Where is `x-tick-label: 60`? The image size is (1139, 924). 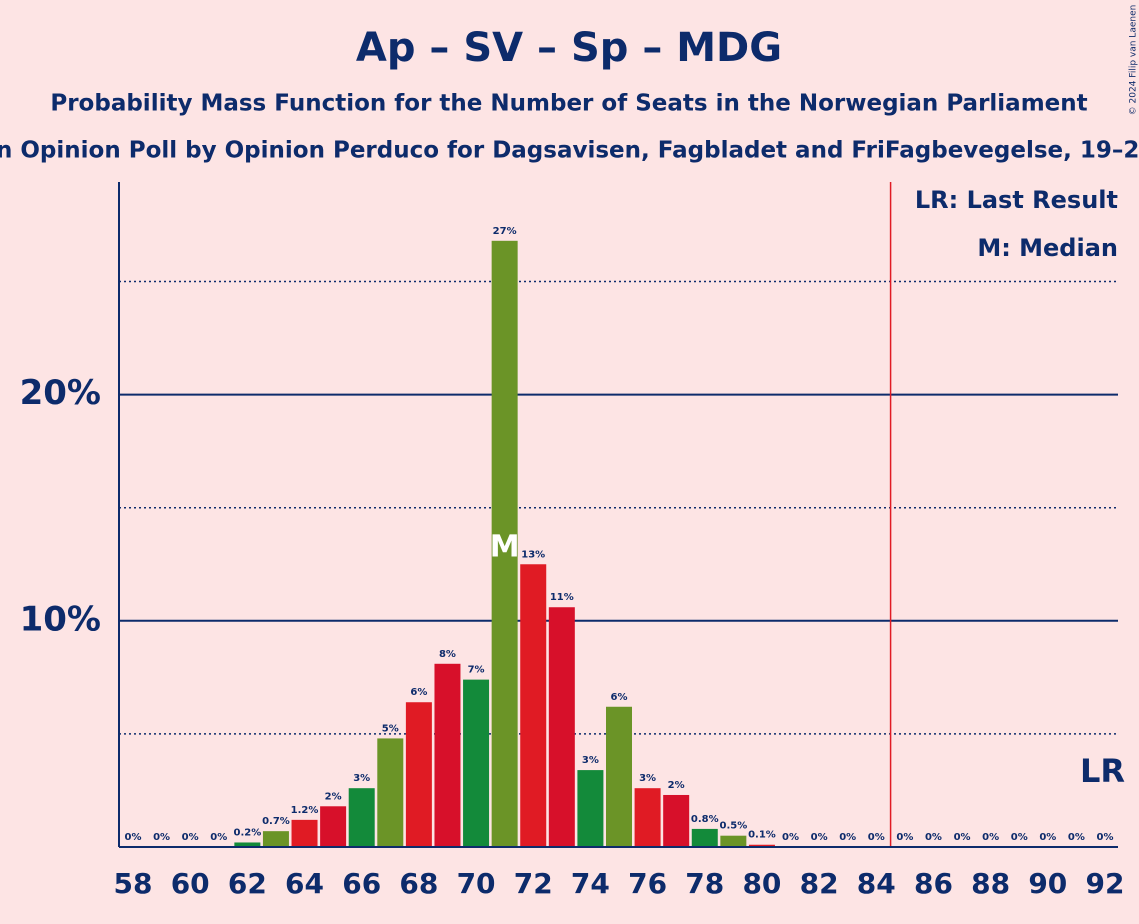
x-tick-label: 60 is located at coordinates (190, 883).